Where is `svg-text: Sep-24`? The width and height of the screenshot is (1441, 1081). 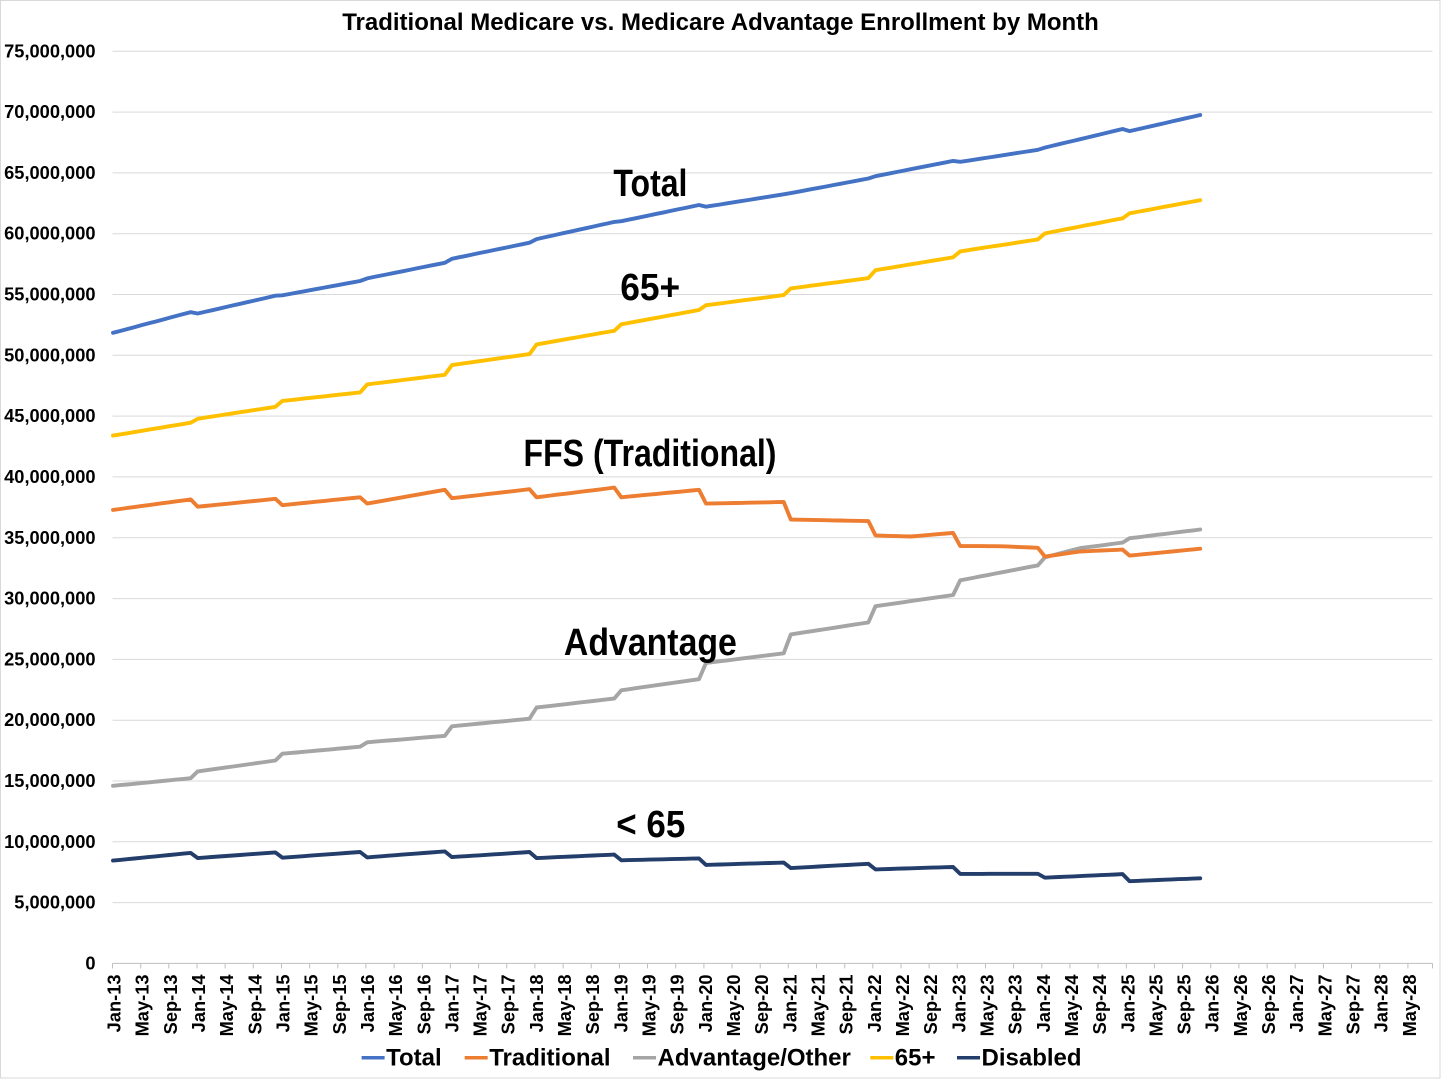 svg-text: Sep-24 is located at coordinates (1099, 1004).